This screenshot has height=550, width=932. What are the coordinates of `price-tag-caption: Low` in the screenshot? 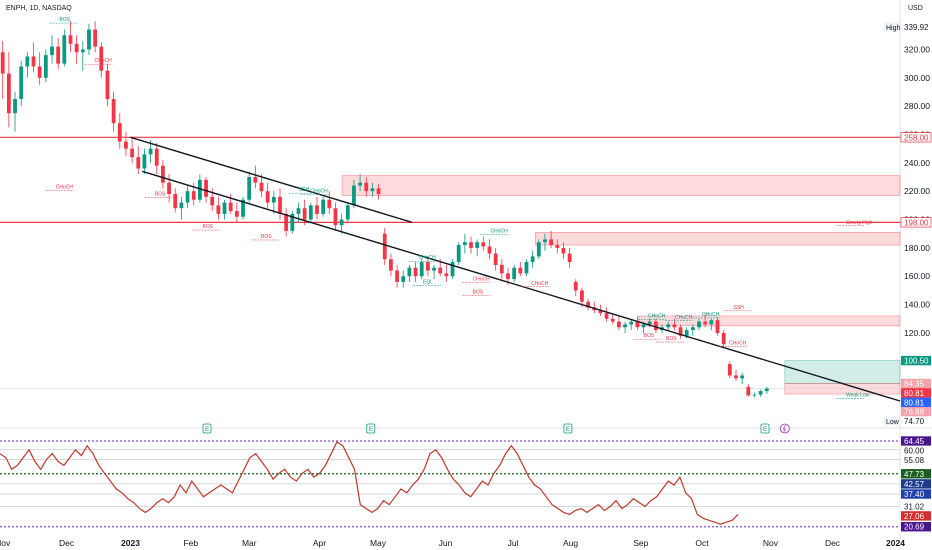 It's located at (893, 422).